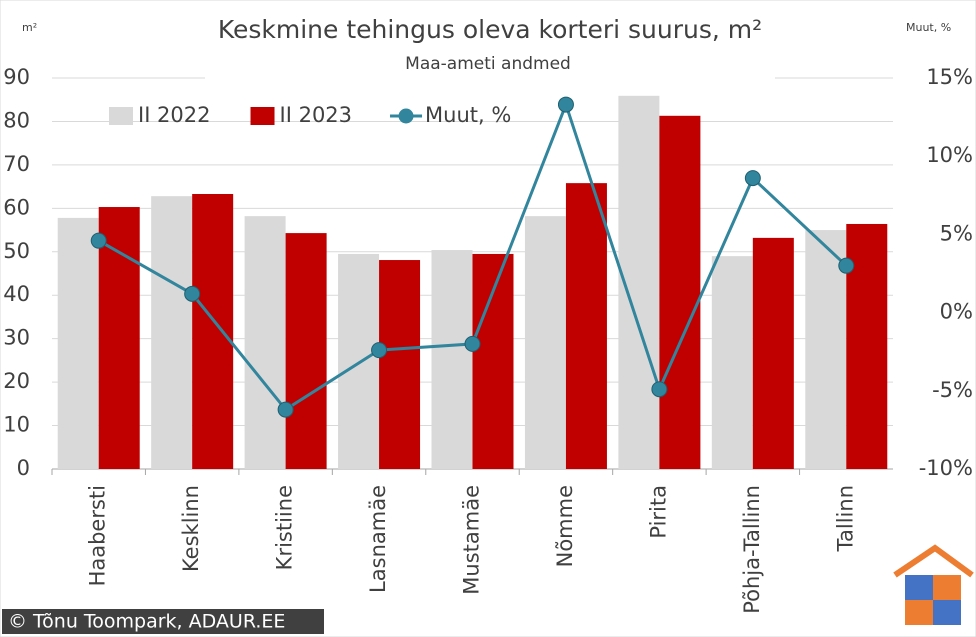 The height and width of the screenshot is (637, 976). What do you see at coordinates (191, 528) in the screenshot?
I see `x-tick-label: Kesklinn` at bounding box center [191, 528].